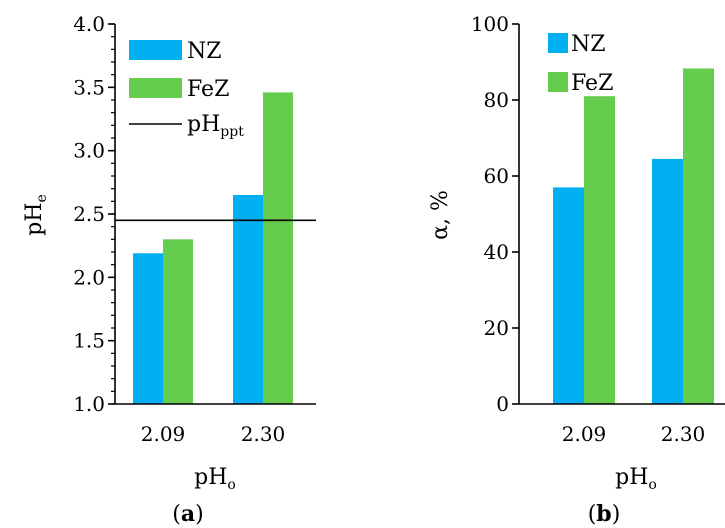  What do you see at coordinates (89, 214) in the screenshot?
I see `chart-a-ytick-label: 2.5` at bounding box center [89, 214].